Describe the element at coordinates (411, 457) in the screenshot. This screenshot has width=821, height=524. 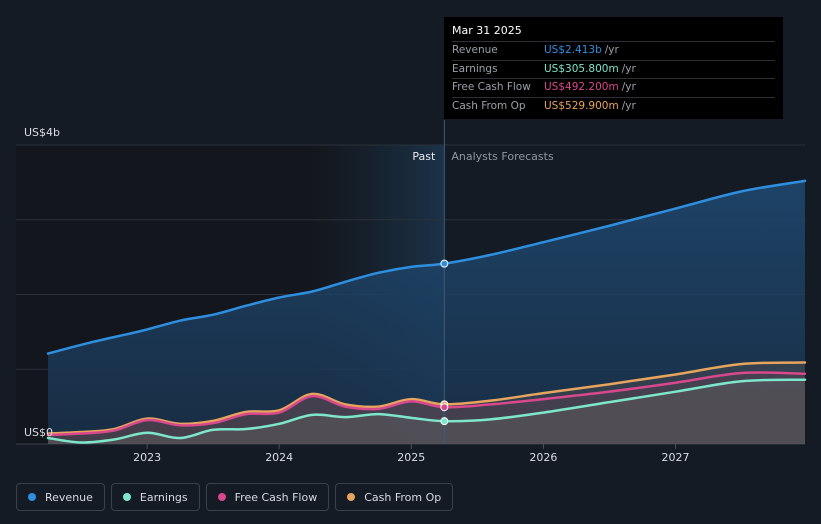
I see `x-tick-label: 2025` at that location.